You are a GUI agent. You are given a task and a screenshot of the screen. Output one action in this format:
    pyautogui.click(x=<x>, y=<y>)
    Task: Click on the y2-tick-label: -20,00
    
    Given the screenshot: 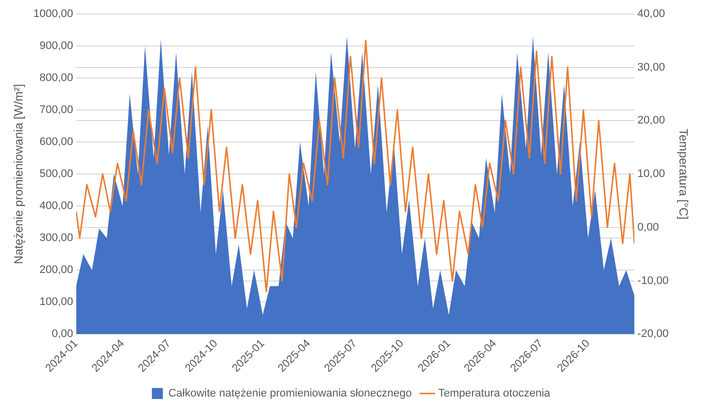 What is the action you would take?
    pyautogui.click(x=653, y=334)
    